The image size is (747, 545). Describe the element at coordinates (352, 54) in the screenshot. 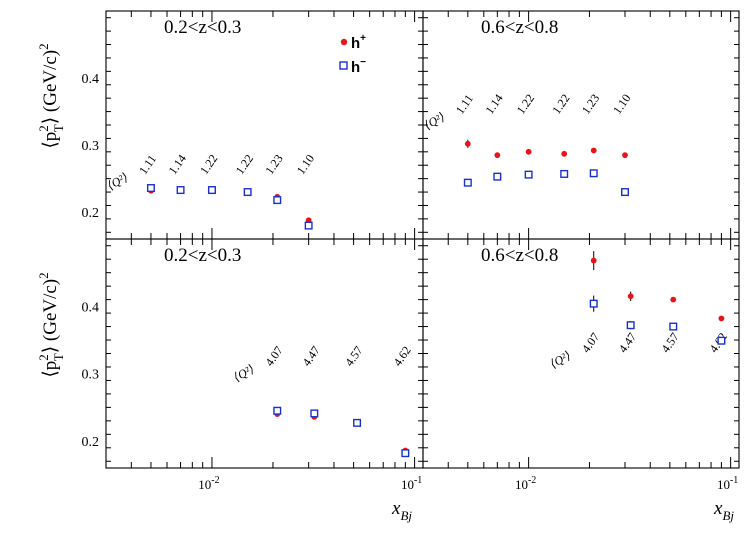

I see `legend: h+ h−` at that location.